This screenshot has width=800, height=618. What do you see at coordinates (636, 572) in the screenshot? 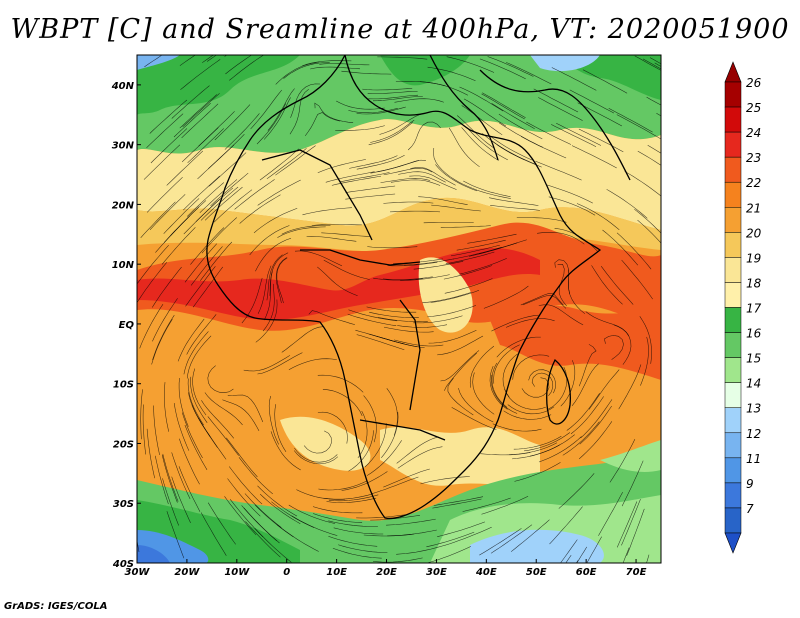
I see `lon-tick-label: 70E` at bounding box center [636, 572].